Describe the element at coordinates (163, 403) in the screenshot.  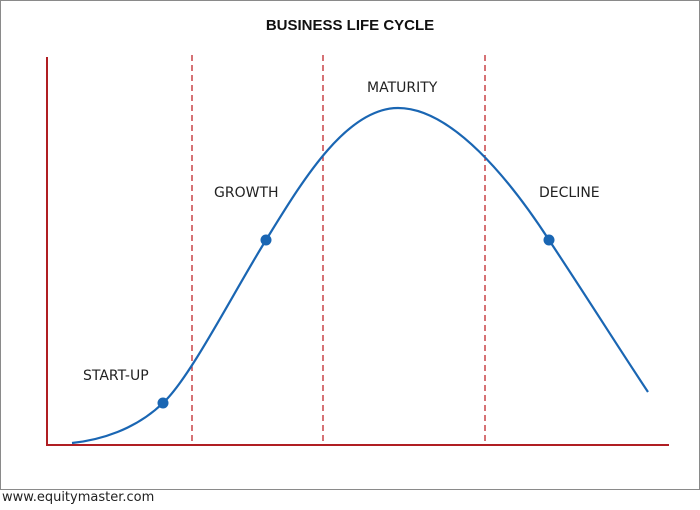
I see `startup-marker` at that location.